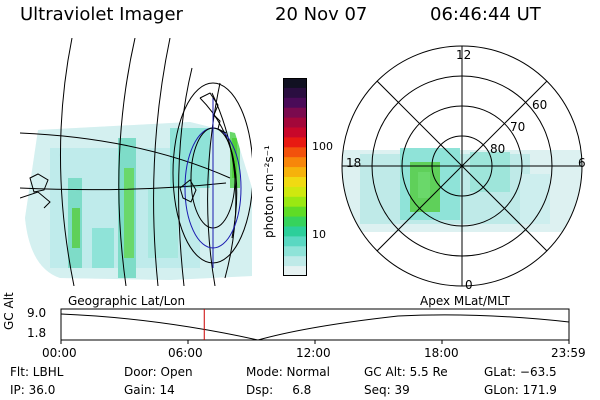  What do you see at coordinates (158, 372) in the screenshot?
I see `door-label: Door: Open` at bounding box center [158, 372].